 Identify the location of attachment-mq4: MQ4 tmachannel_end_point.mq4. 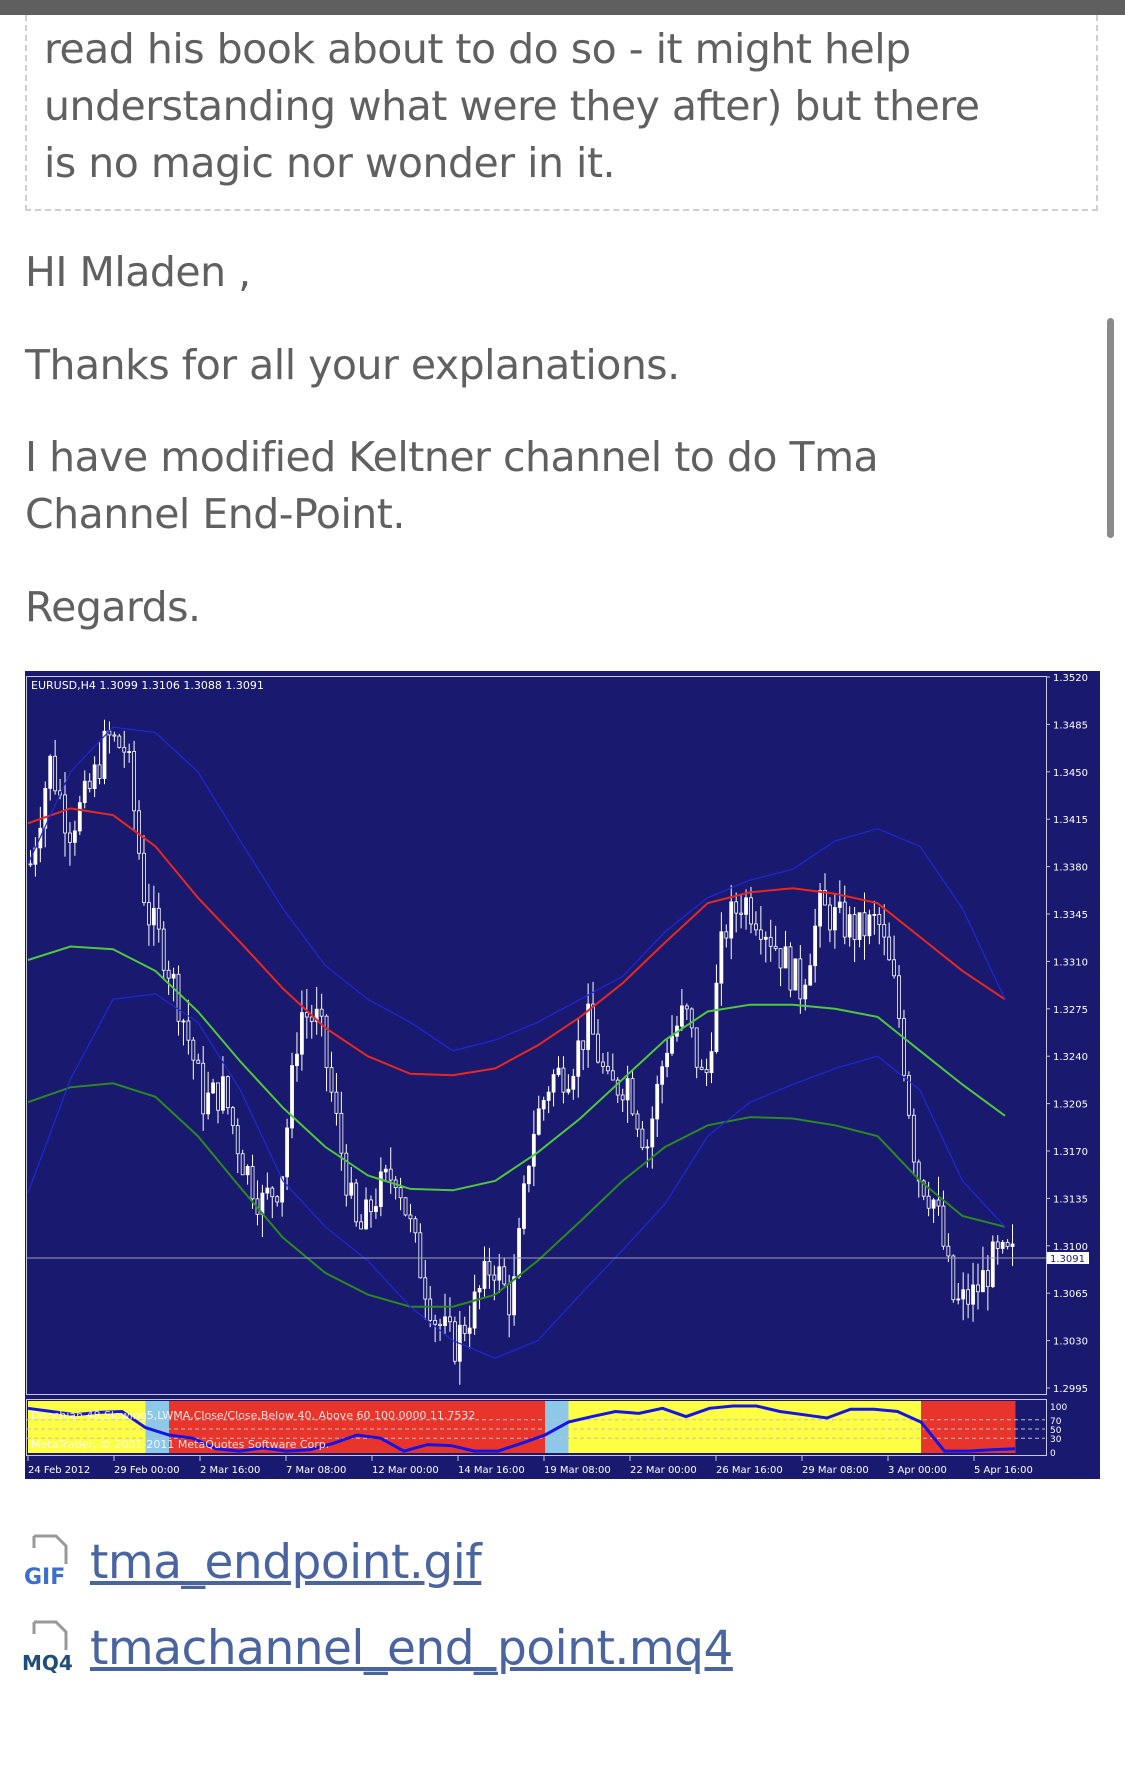
(377, 1648).